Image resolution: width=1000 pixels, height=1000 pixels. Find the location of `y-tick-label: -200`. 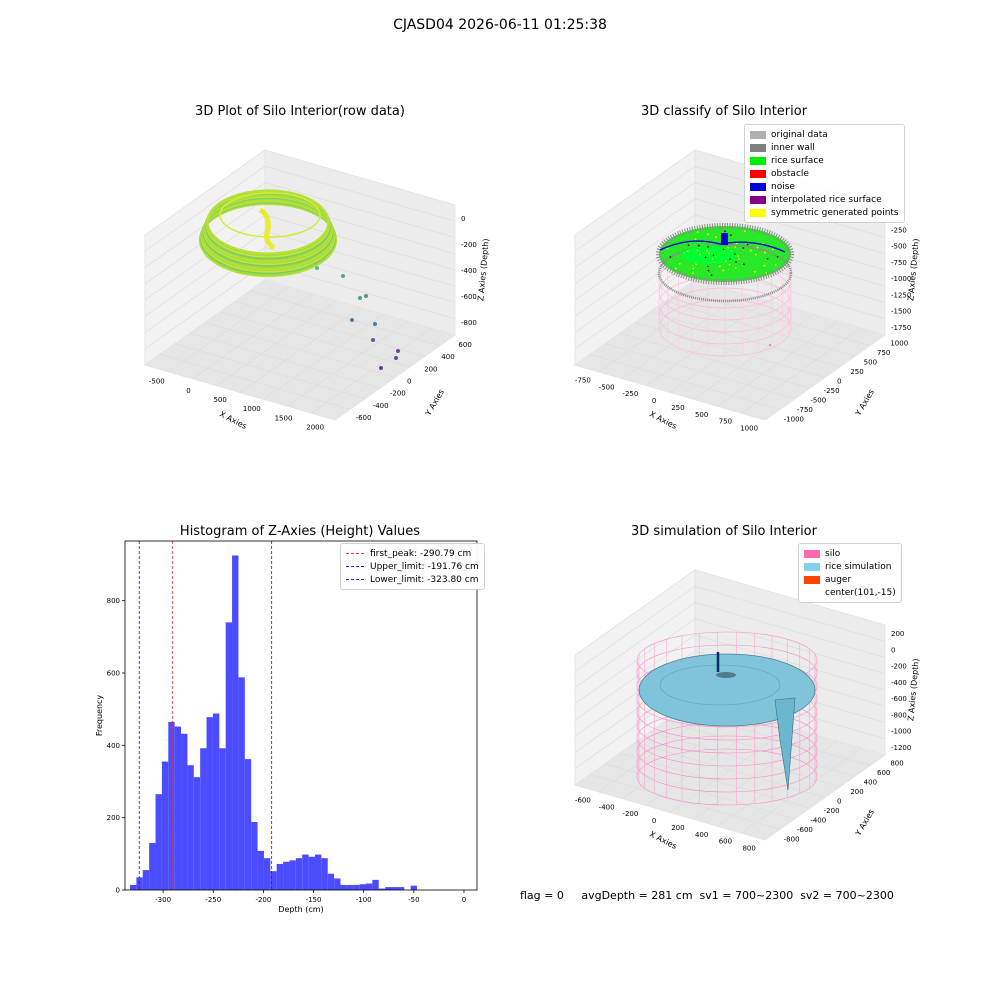

y-tick-label: -200 is located at coordinates (398, 394).